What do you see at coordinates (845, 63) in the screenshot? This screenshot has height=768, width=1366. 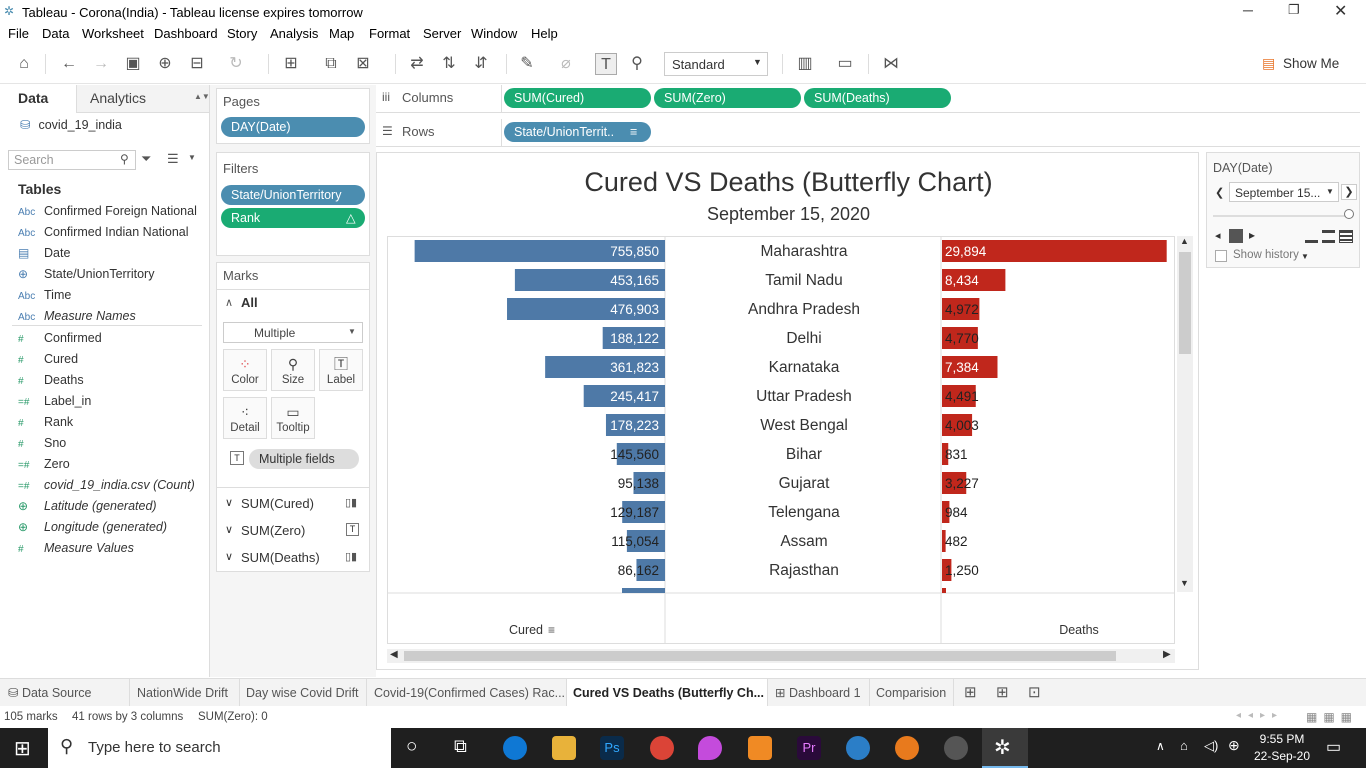 I see `presentation-mode-icon: ▭` at bounding box center [845, 63].